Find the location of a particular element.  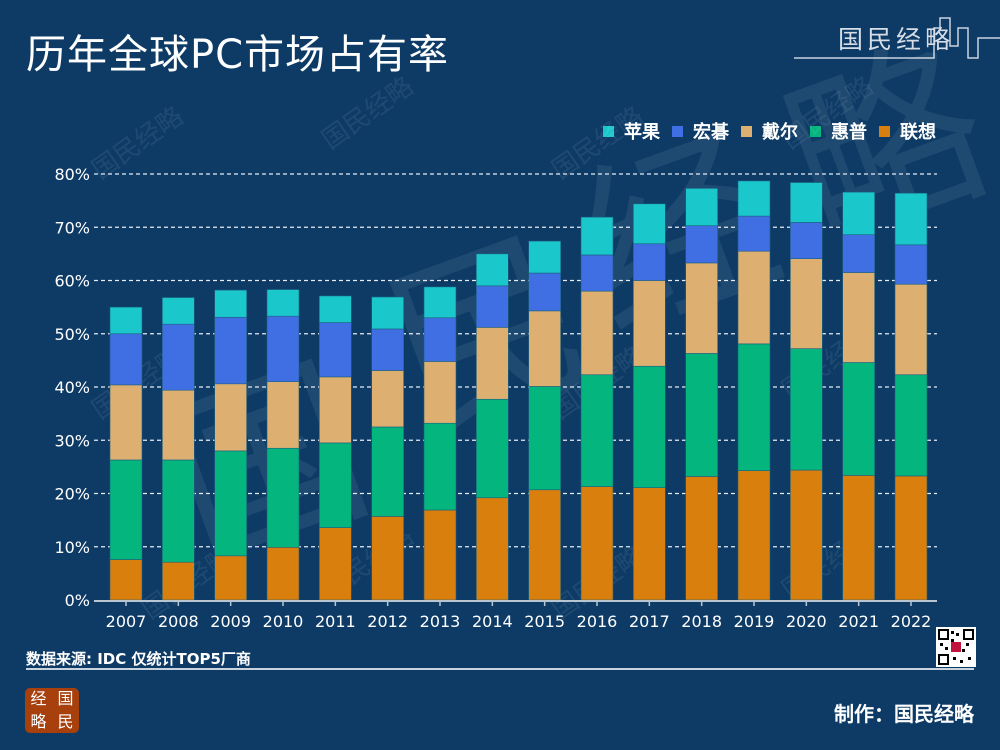

legend-item: 联想 is located at coordinates (907, 131).